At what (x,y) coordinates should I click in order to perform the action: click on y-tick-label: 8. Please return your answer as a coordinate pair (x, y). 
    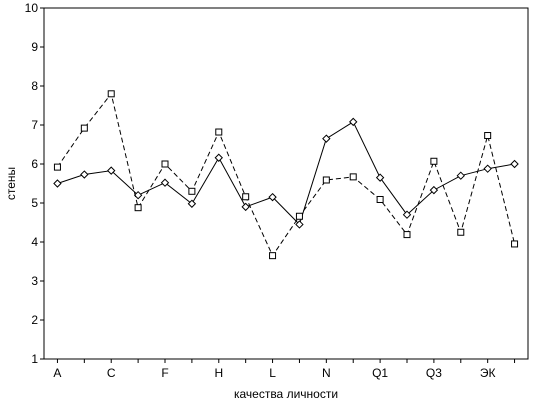
    Looking at the image, I should click on (34, 86).